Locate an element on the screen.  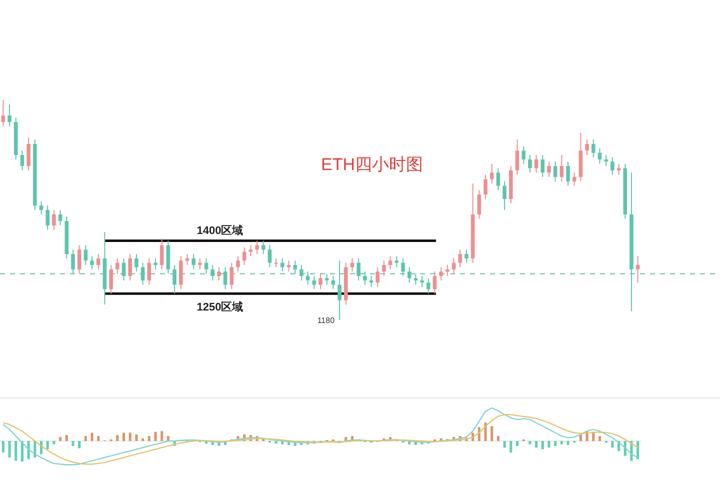
text: ETH四小时图 is located at coordinates (372, 164).